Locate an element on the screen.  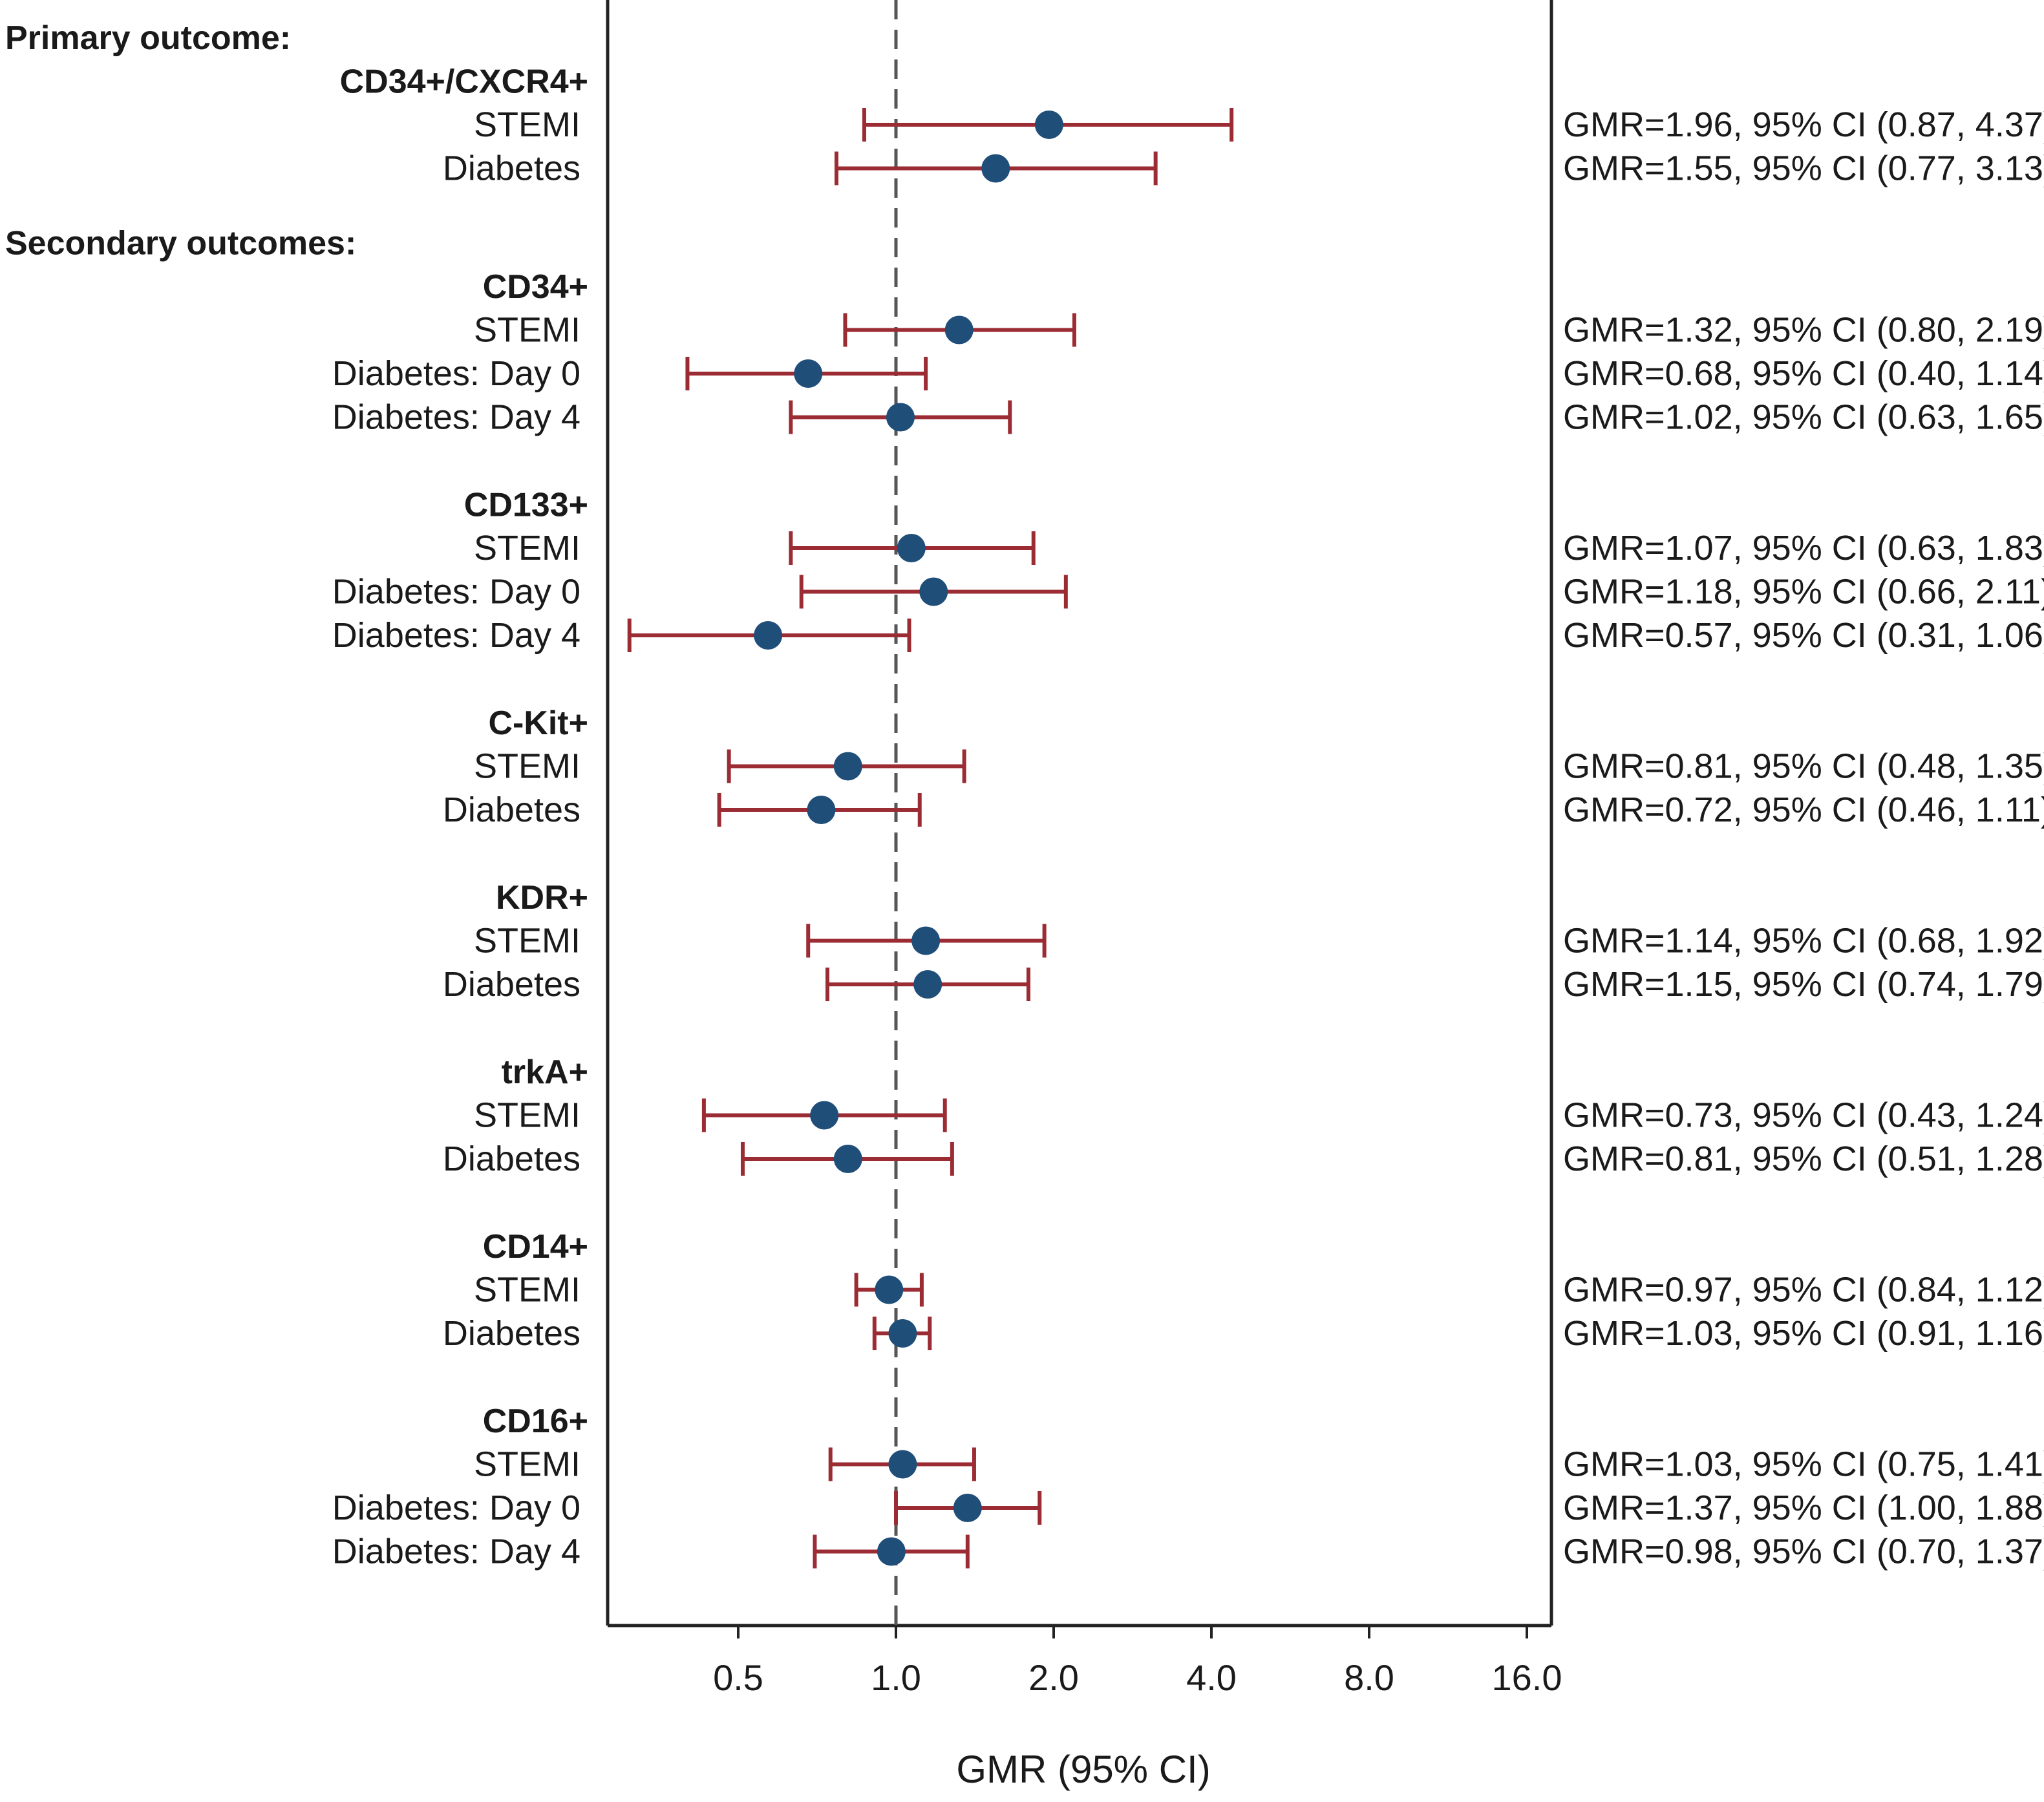
x-axis-label: GMR (95% CI) is located at coordinates (1083, 1769).